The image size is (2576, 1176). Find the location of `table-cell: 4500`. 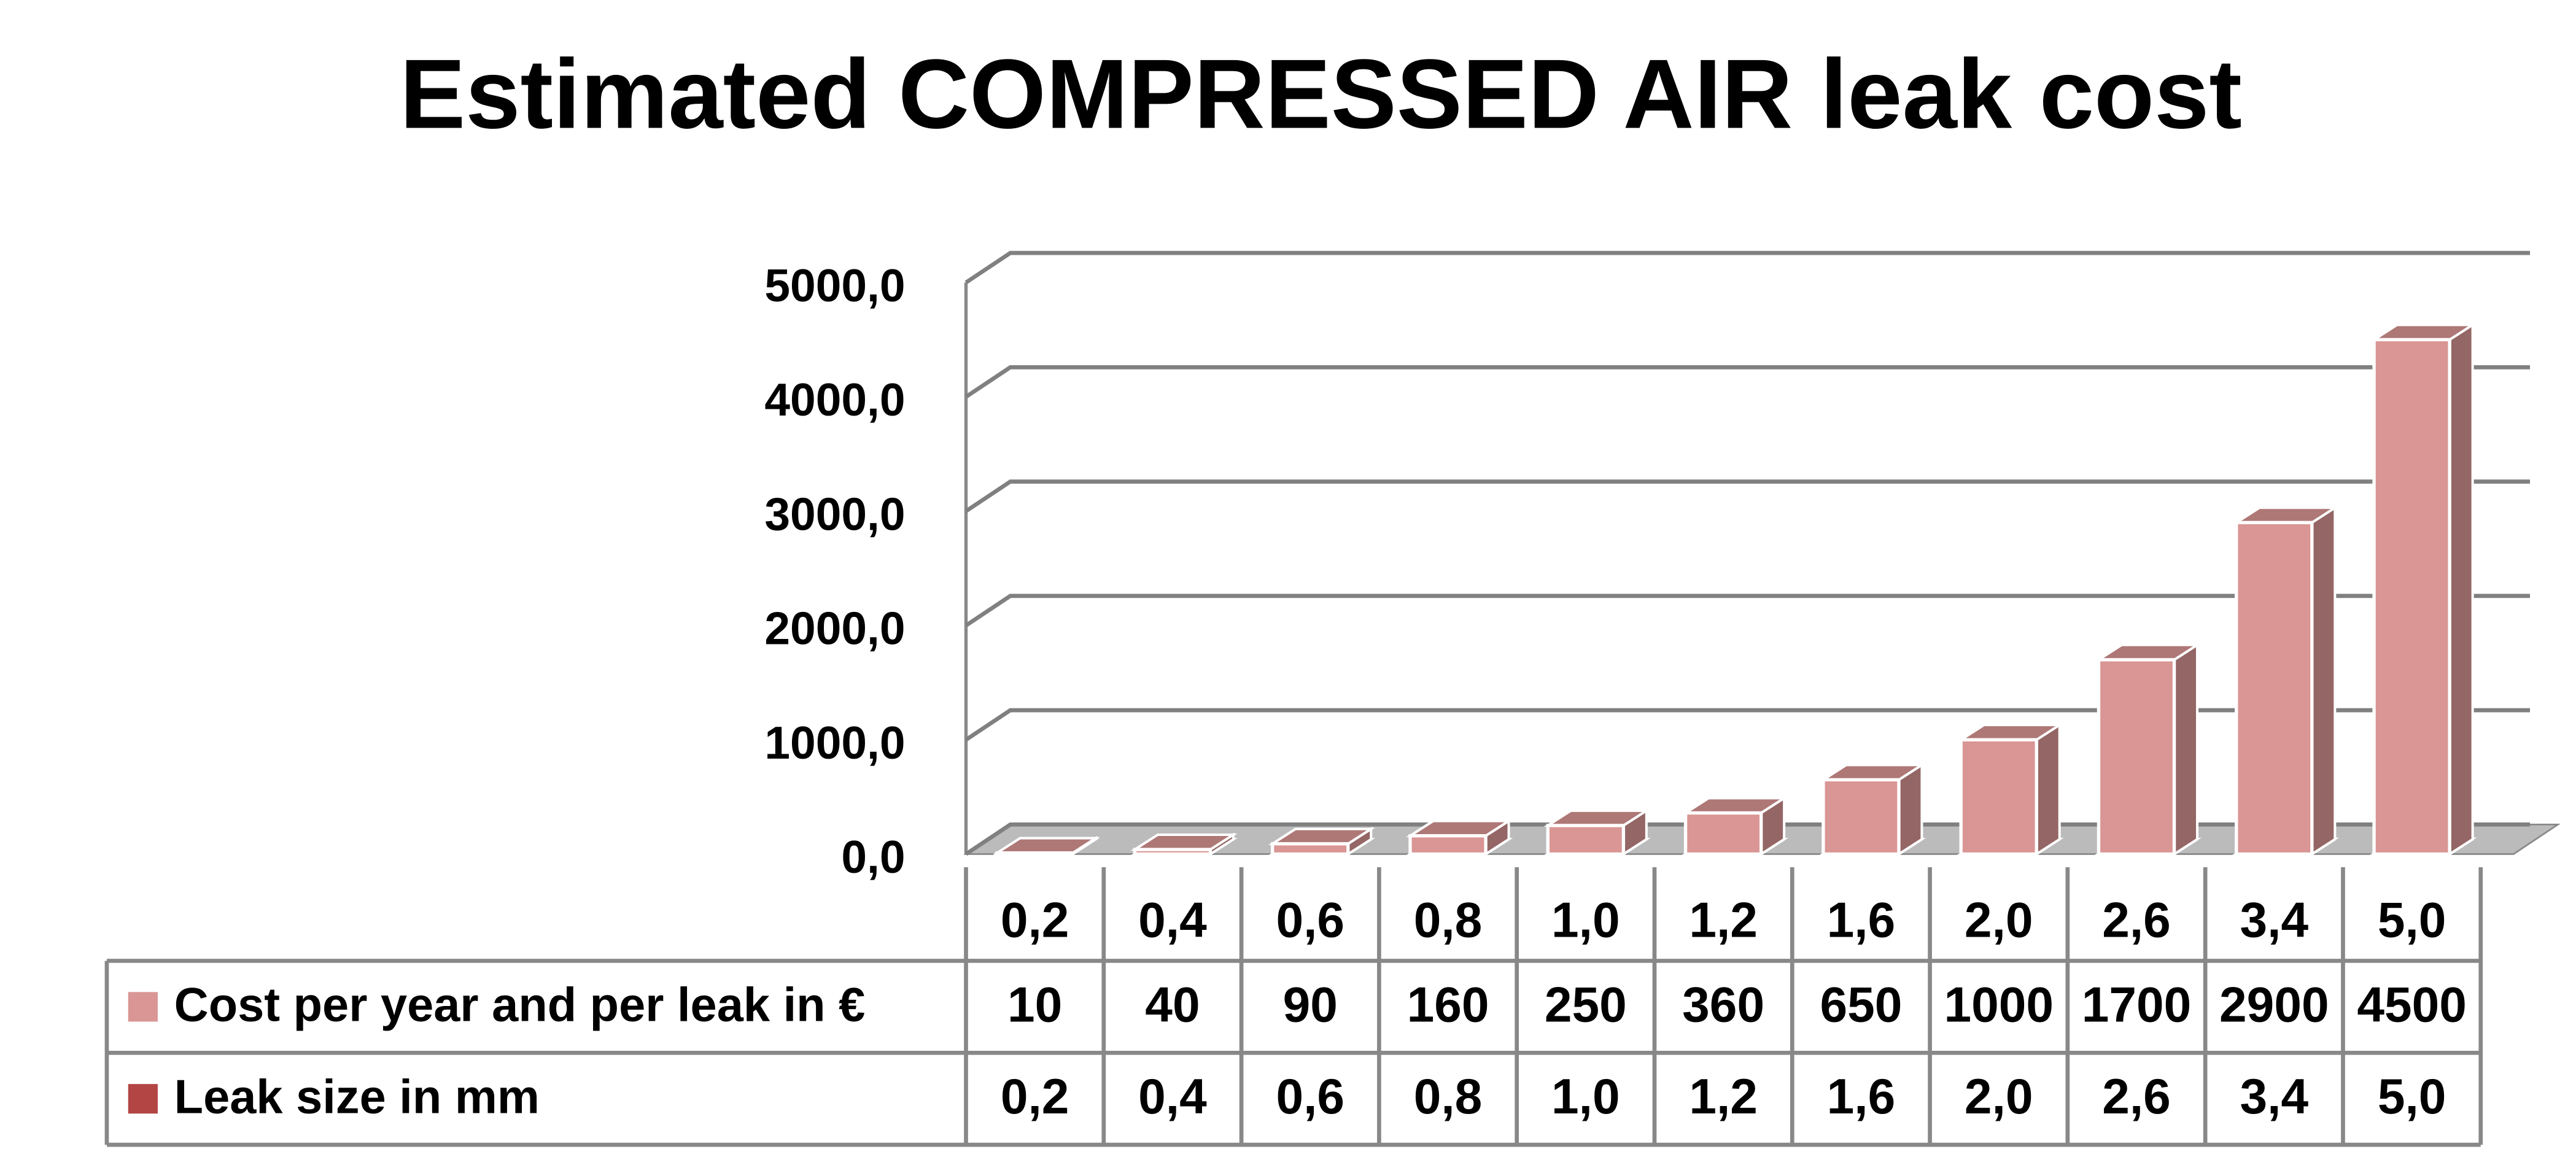

table-cell: 4500 is located at coordinates (2412, 1004).